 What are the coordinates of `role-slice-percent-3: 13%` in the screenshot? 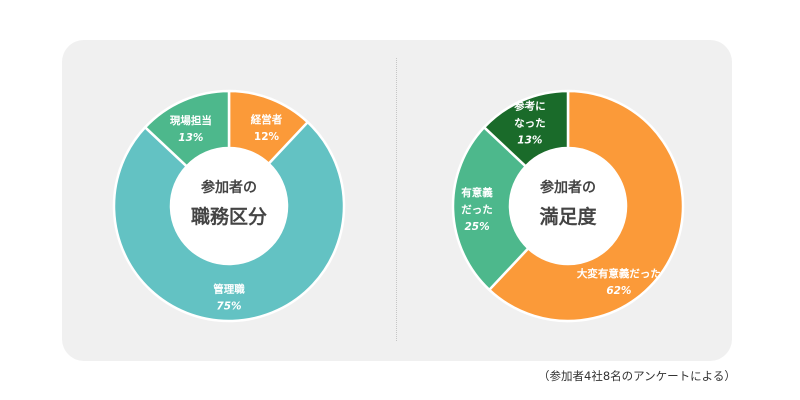 It's located at (190, 138).